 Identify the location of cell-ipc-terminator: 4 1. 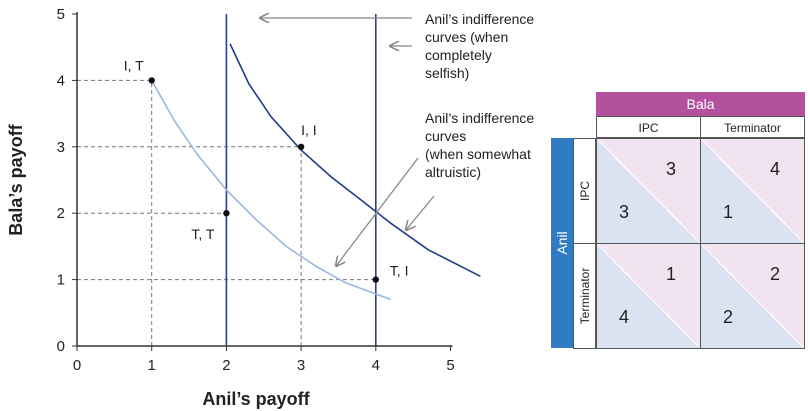
(752, 191).